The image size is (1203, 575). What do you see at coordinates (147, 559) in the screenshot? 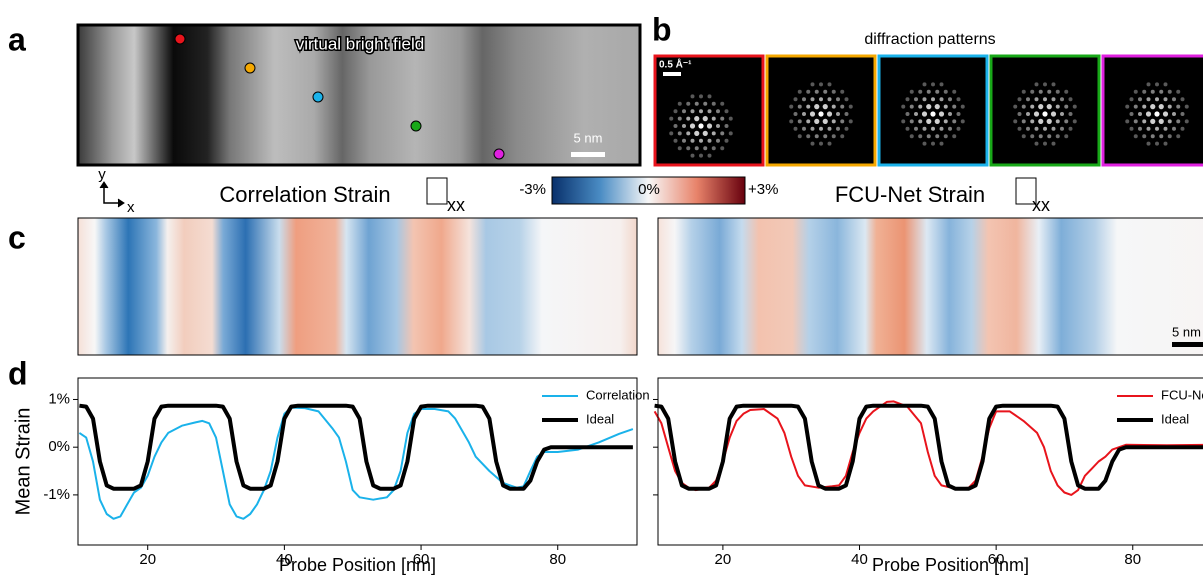
I see `x-tick-label: 20` at bounding box center [147, 559].